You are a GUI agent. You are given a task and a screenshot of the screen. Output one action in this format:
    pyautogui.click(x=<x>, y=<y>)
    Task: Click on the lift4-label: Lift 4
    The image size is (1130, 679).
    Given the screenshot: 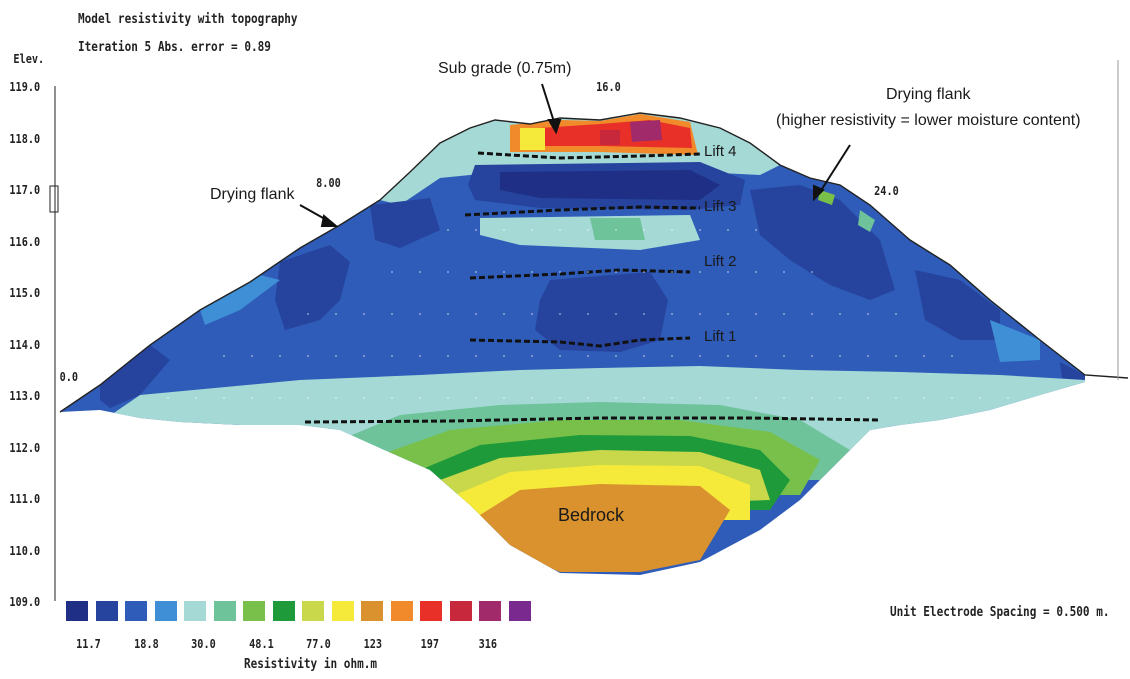 What is the action you would take?
    pyautogui.click(x=720, y=151)
    